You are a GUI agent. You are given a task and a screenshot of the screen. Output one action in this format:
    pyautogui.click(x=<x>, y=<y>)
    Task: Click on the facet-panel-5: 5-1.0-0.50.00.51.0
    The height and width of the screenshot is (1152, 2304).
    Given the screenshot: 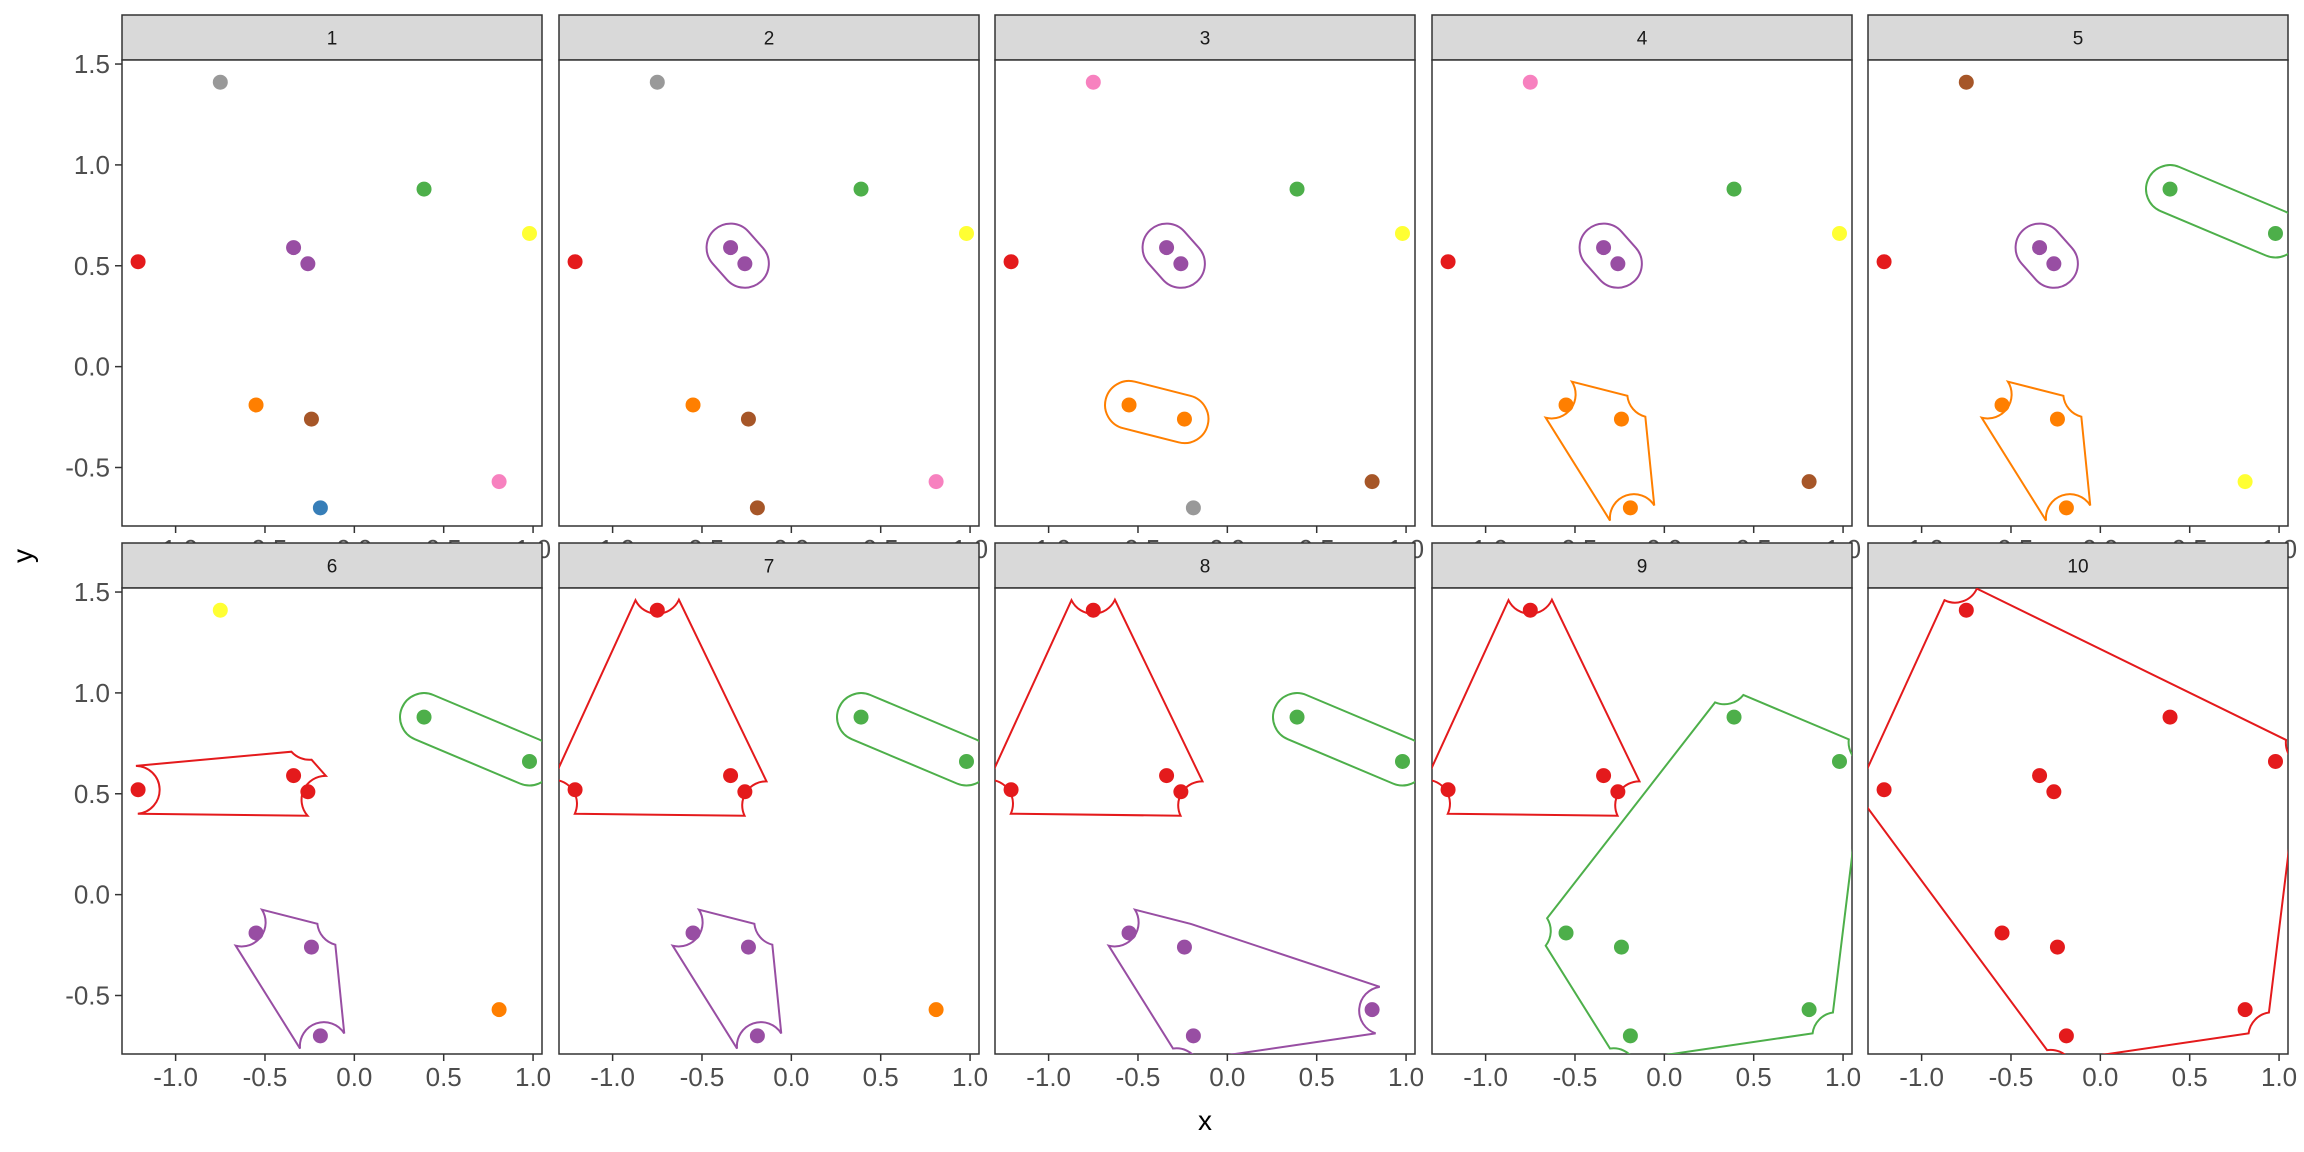 What is the action you would take?
    pyautogui.click(x=2082, y=289)
    